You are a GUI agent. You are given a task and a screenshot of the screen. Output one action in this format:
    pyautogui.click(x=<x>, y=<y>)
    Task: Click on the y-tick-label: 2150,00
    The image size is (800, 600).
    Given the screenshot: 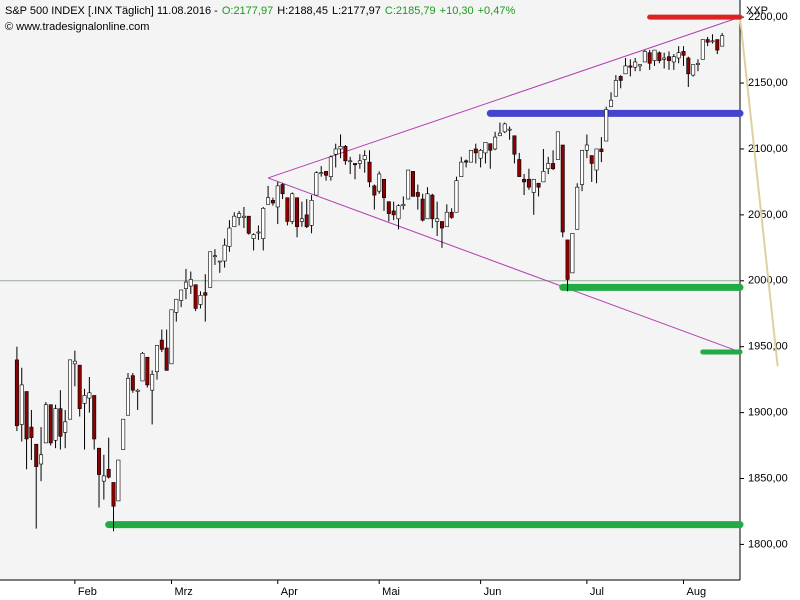 What is the action you would take?
    pyautogui.click(x=768, y=83)
    